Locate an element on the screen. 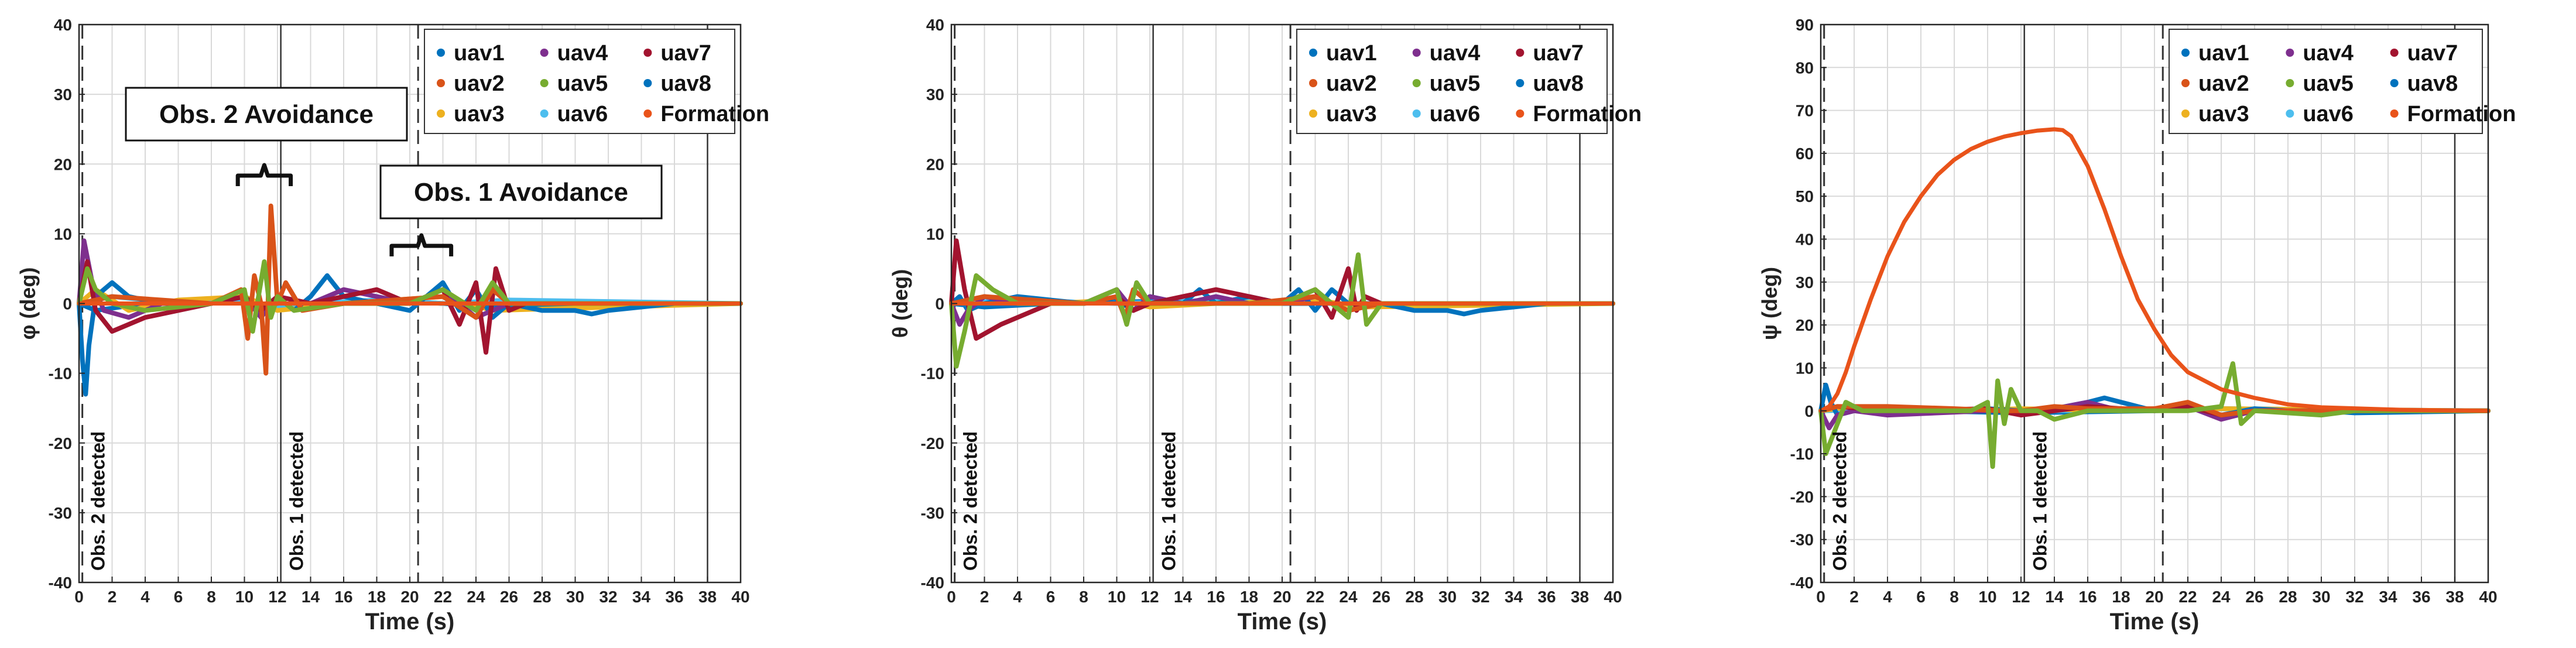 The height and width of the screenshot is (648, 2576). y-tick-label: 0 is located at coordinates (939, 304).